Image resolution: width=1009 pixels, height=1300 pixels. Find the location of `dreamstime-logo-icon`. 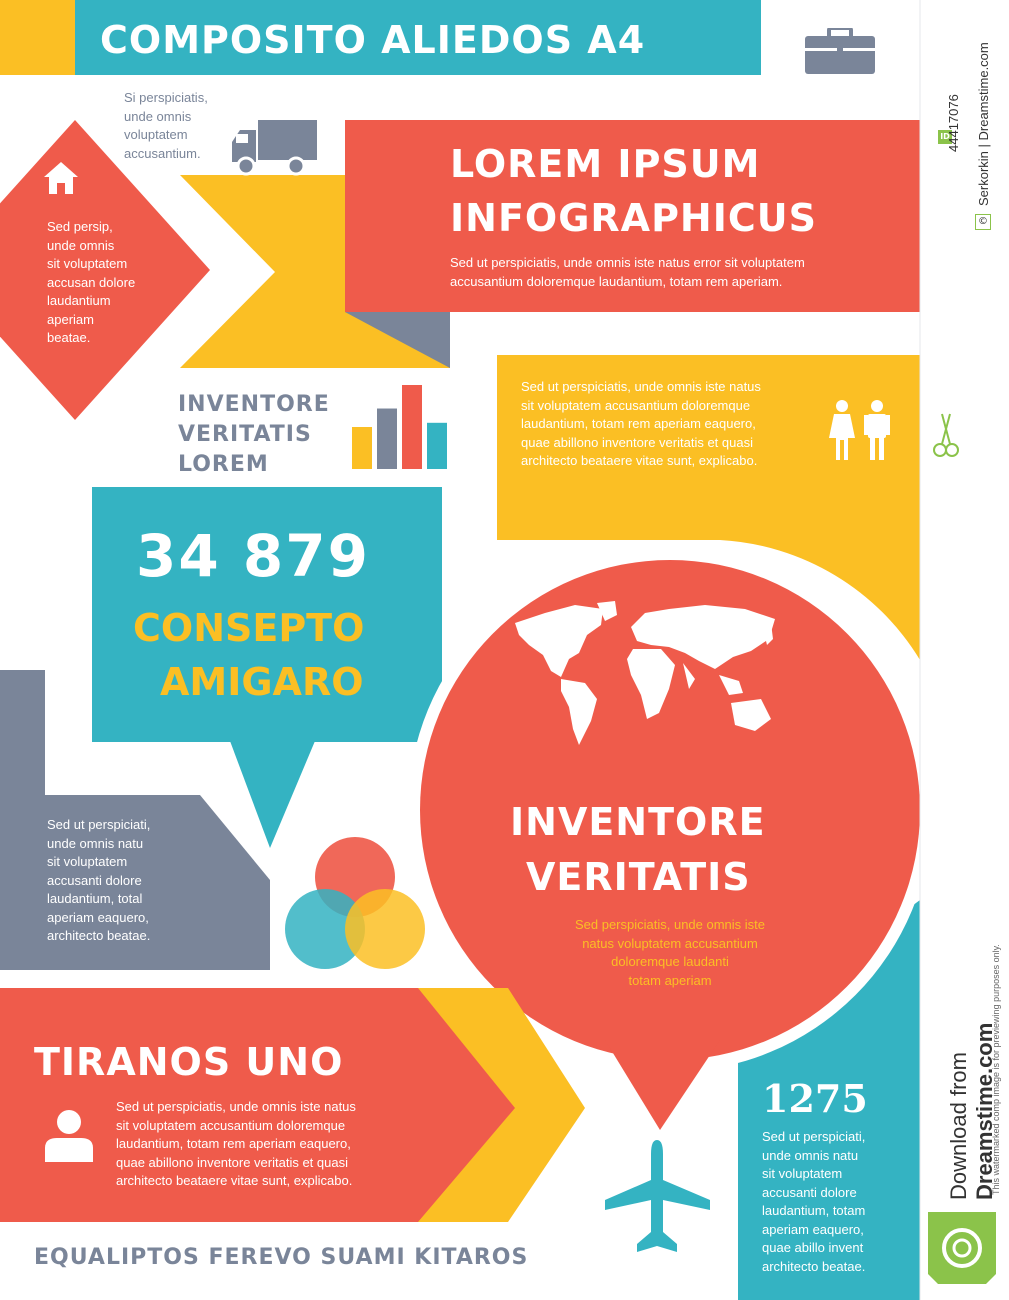

dreamstime-logo-icon is located at coordinates (962, 1248).